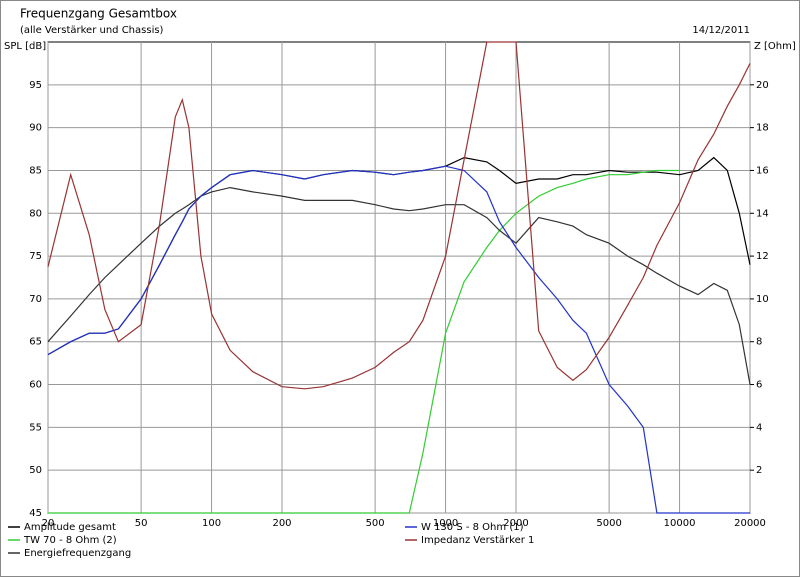 The image size is (800, 577). What do you see at coordinates (759, 385) in the screenshot?
I see `y2-tick-label: 6` at bounding box center [759, 385].